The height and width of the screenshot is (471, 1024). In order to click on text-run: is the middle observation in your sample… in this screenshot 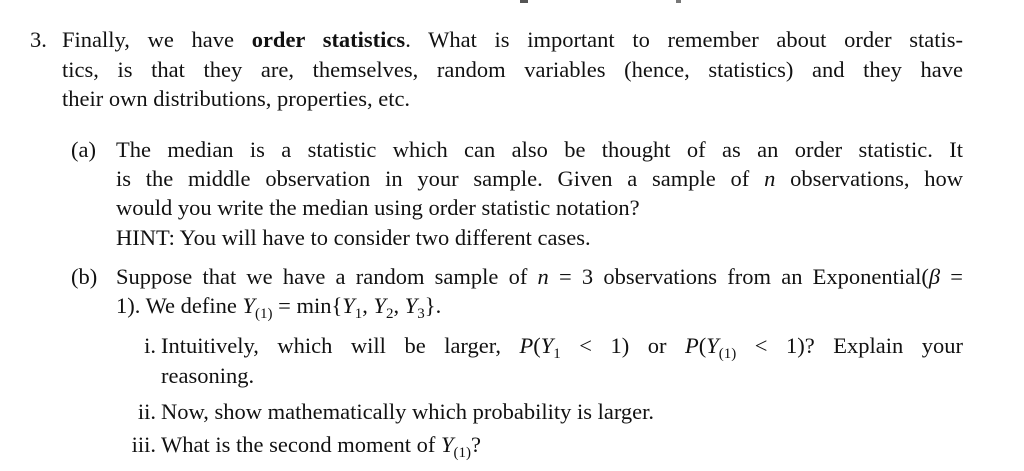, I will do `click(440, 178)`.